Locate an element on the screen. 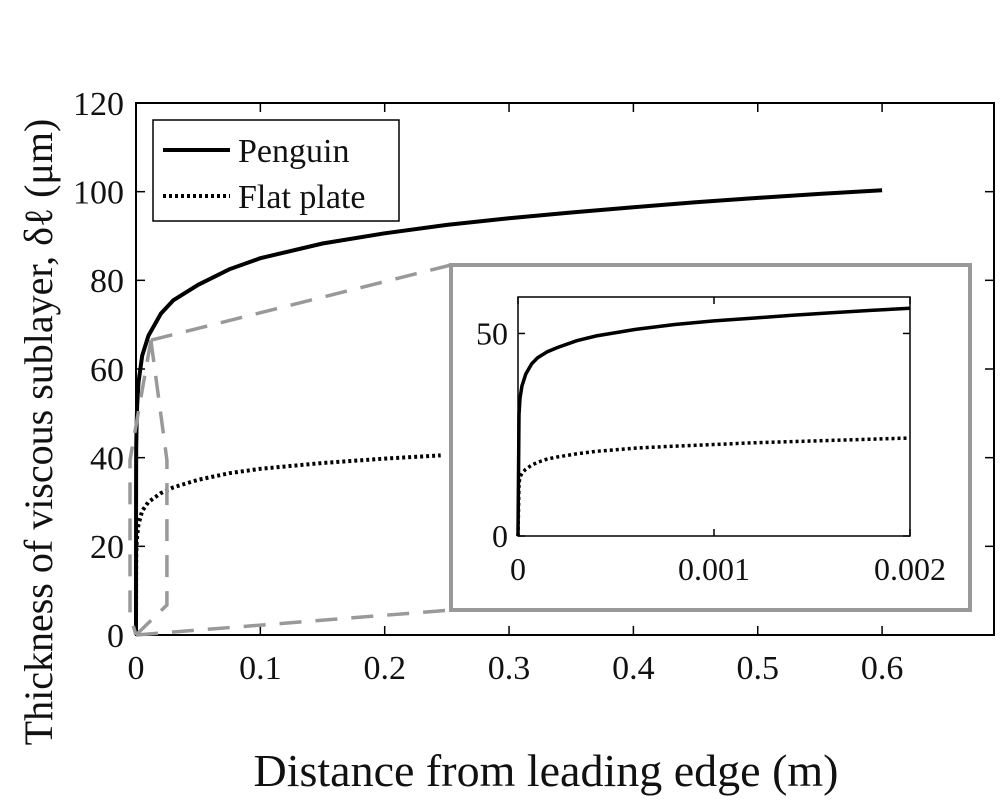 The image size is (1002, 803). inset-y-tick-label: 50 is located at coordinates (492, 334).